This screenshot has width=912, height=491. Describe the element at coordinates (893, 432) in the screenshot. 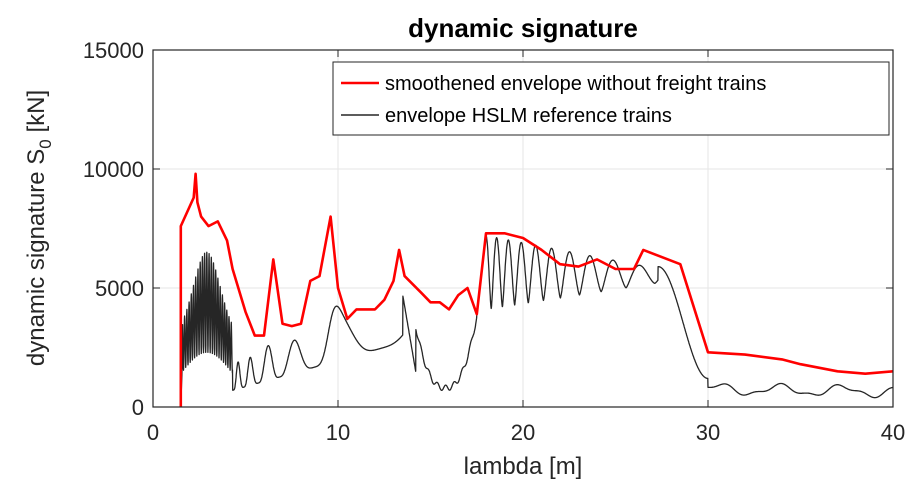

I see `x-tick-label: 40` at that location.